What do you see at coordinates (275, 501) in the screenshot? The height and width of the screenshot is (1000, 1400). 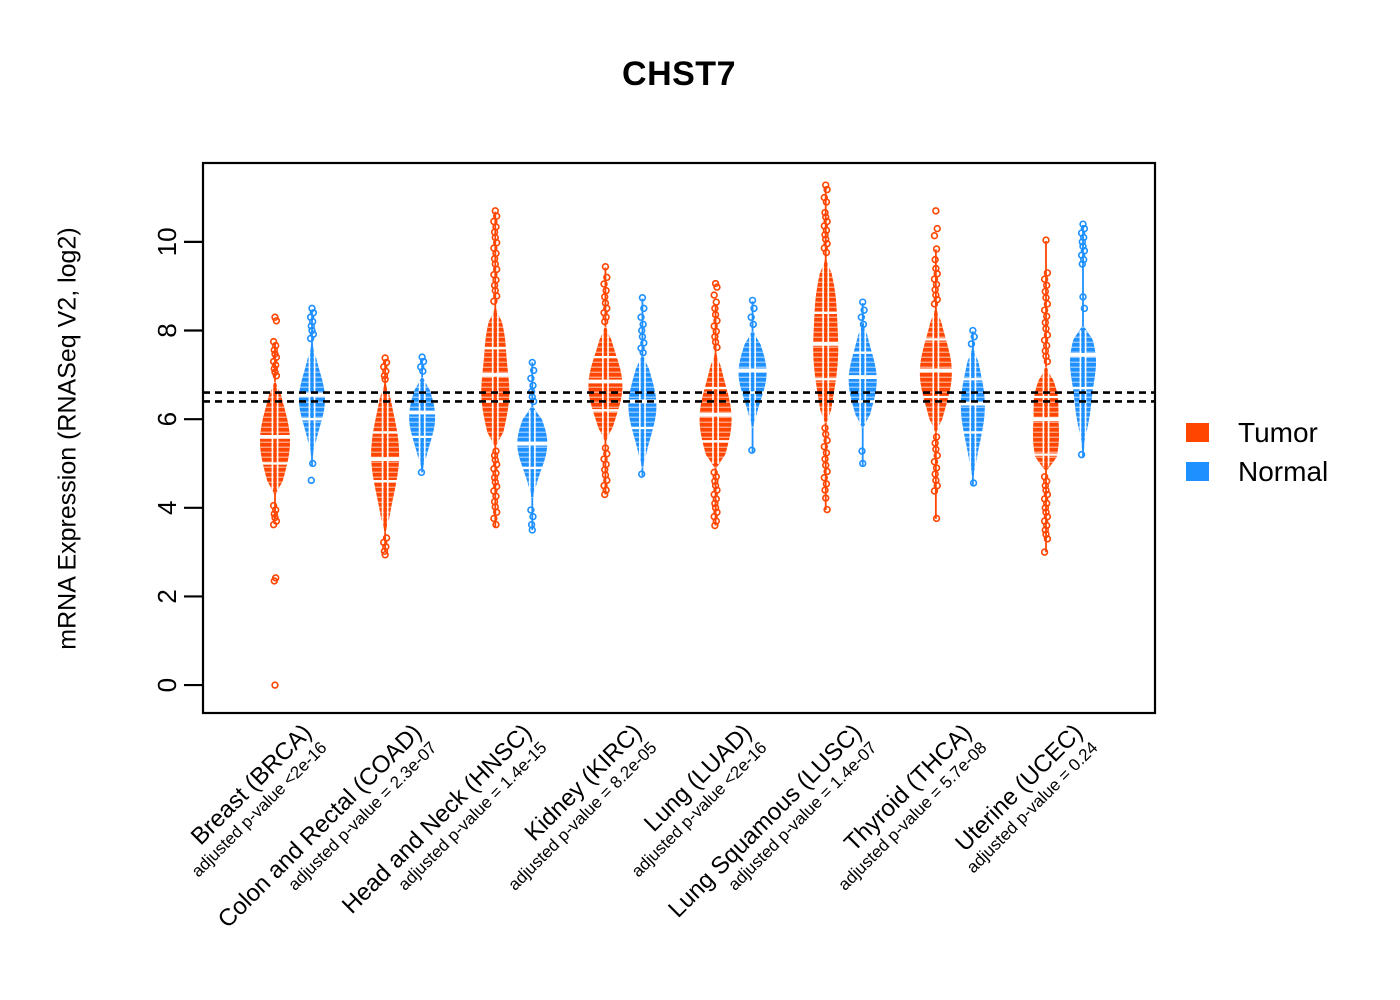 I see `violin-brca-tumor` at bounding box center [275, 501].